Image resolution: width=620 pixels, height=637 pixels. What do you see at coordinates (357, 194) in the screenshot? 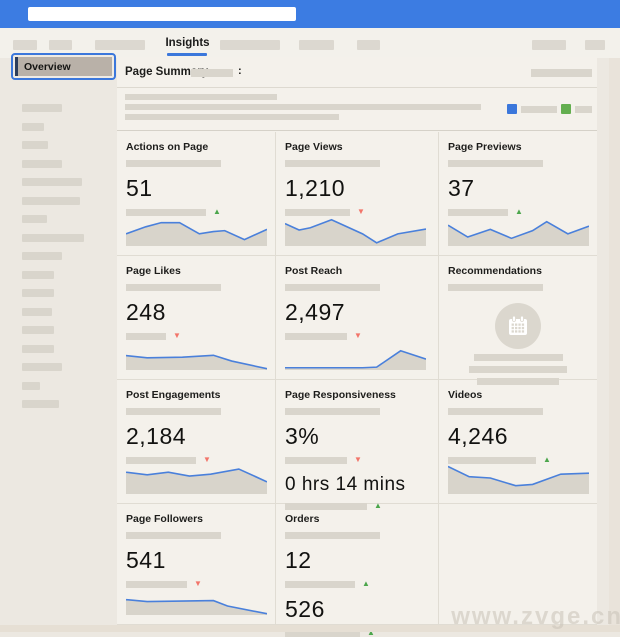
I see `card-page-views: Page Views 1,210 ▼` at bounding box center [357, 194].